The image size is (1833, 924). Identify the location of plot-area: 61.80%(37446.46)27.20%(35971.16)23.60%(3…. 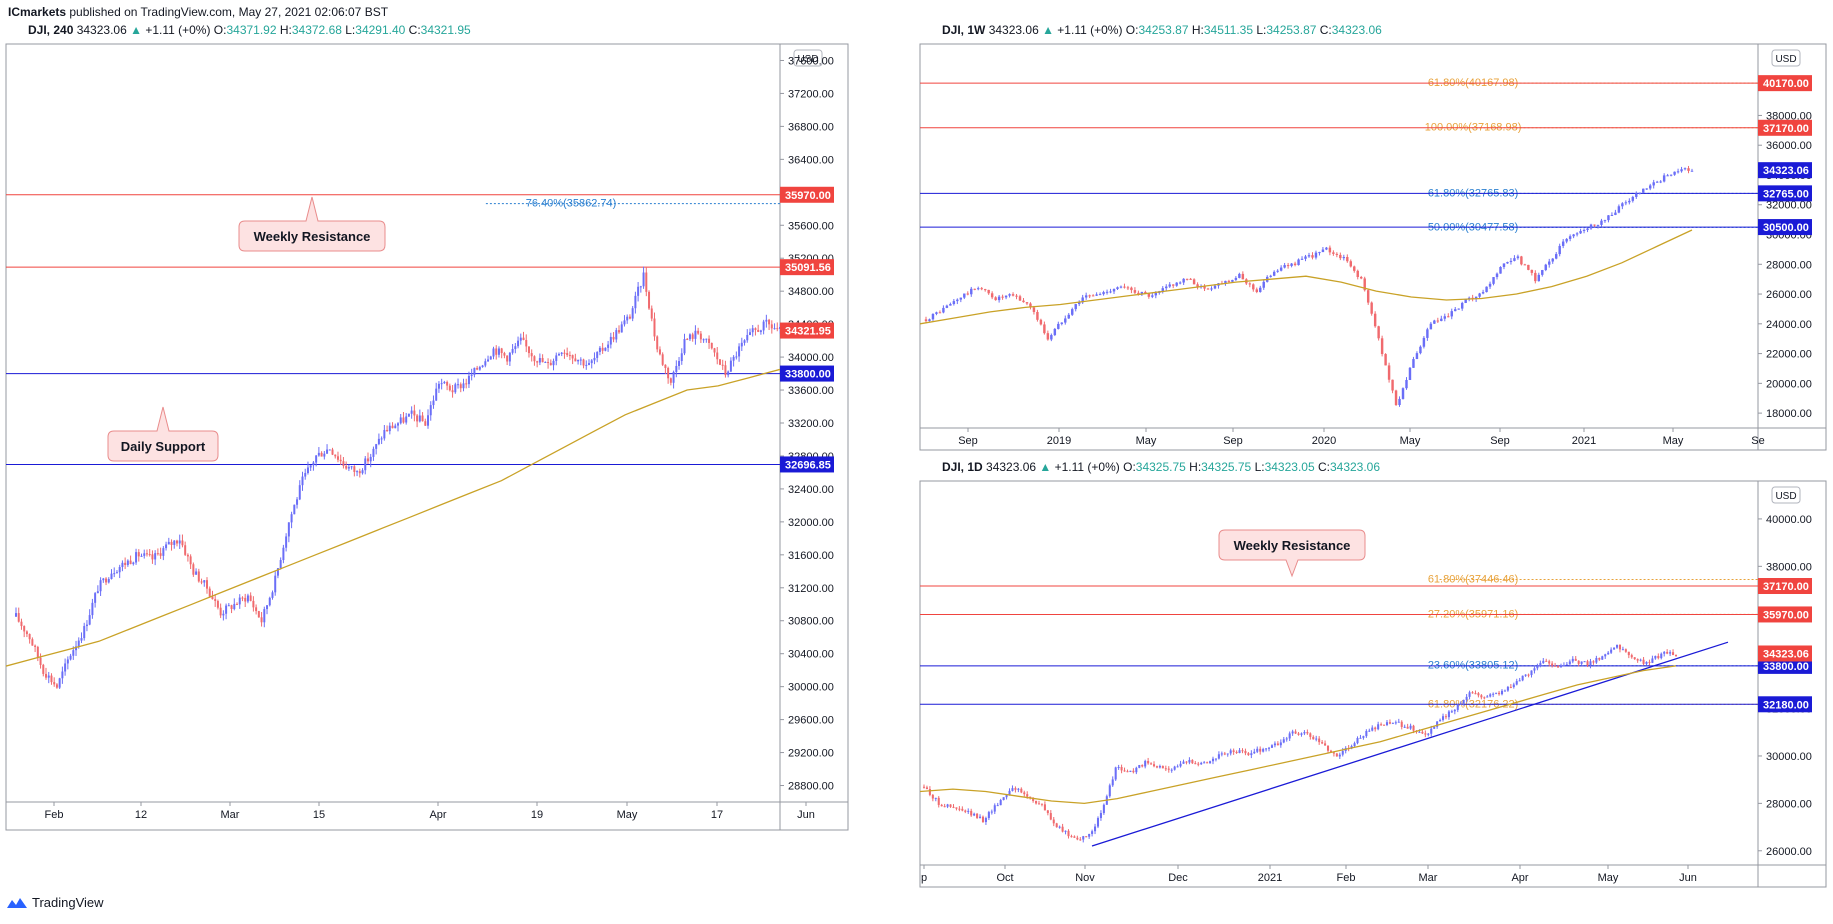
(1339, 710).